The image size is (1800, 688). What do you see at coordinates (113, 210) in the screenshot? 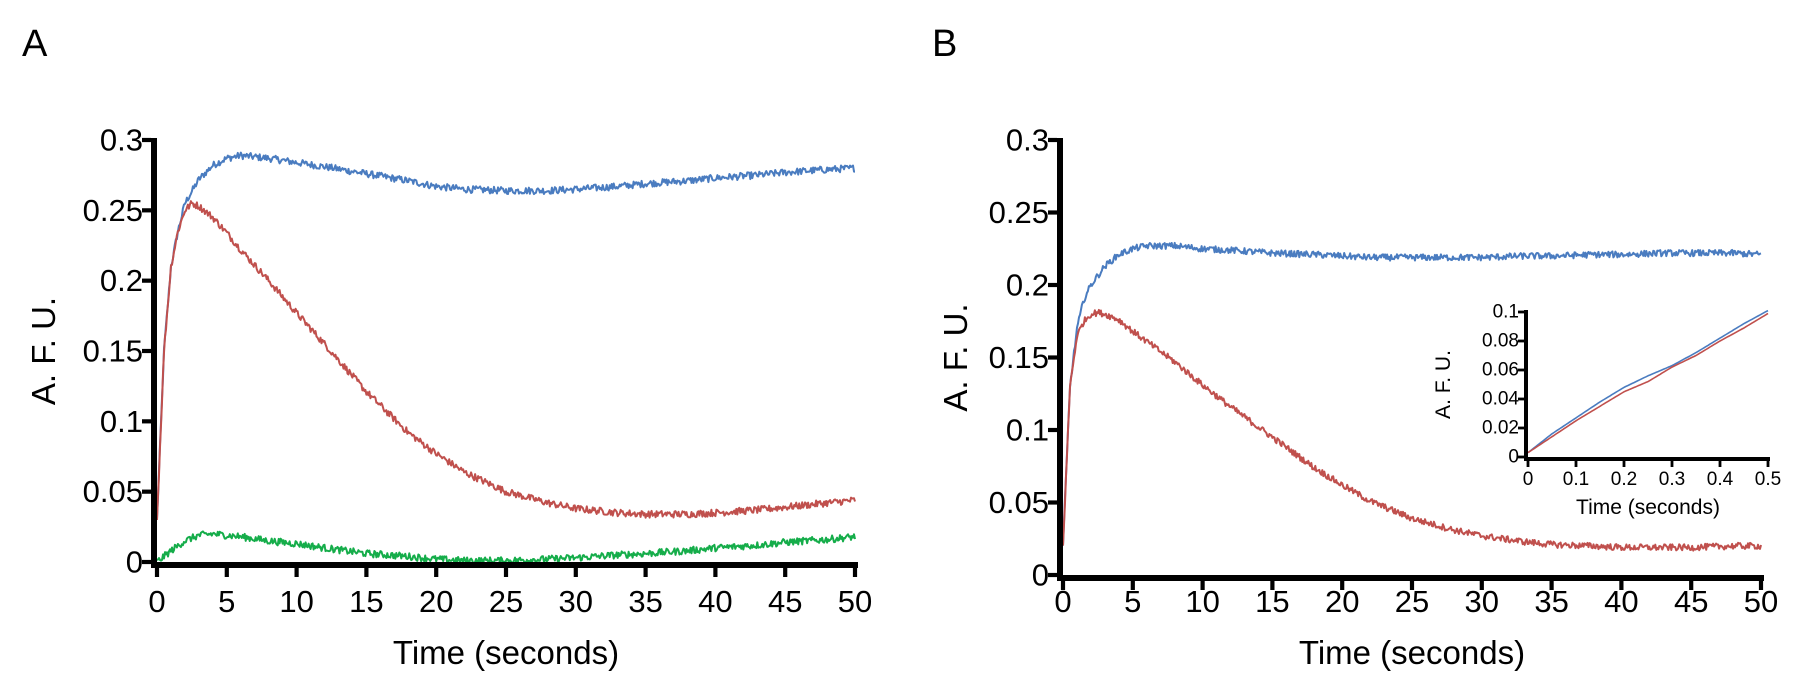
I see `chart-a-y-tick-label: 0.25` at bounding box center [113, 210].